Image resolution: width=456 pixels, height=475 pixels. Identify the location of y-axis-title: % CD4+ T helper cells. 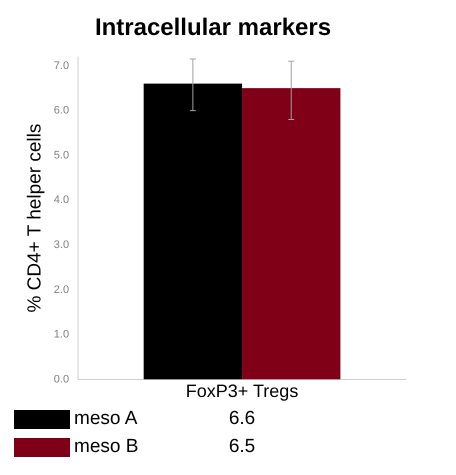
(35, 218).